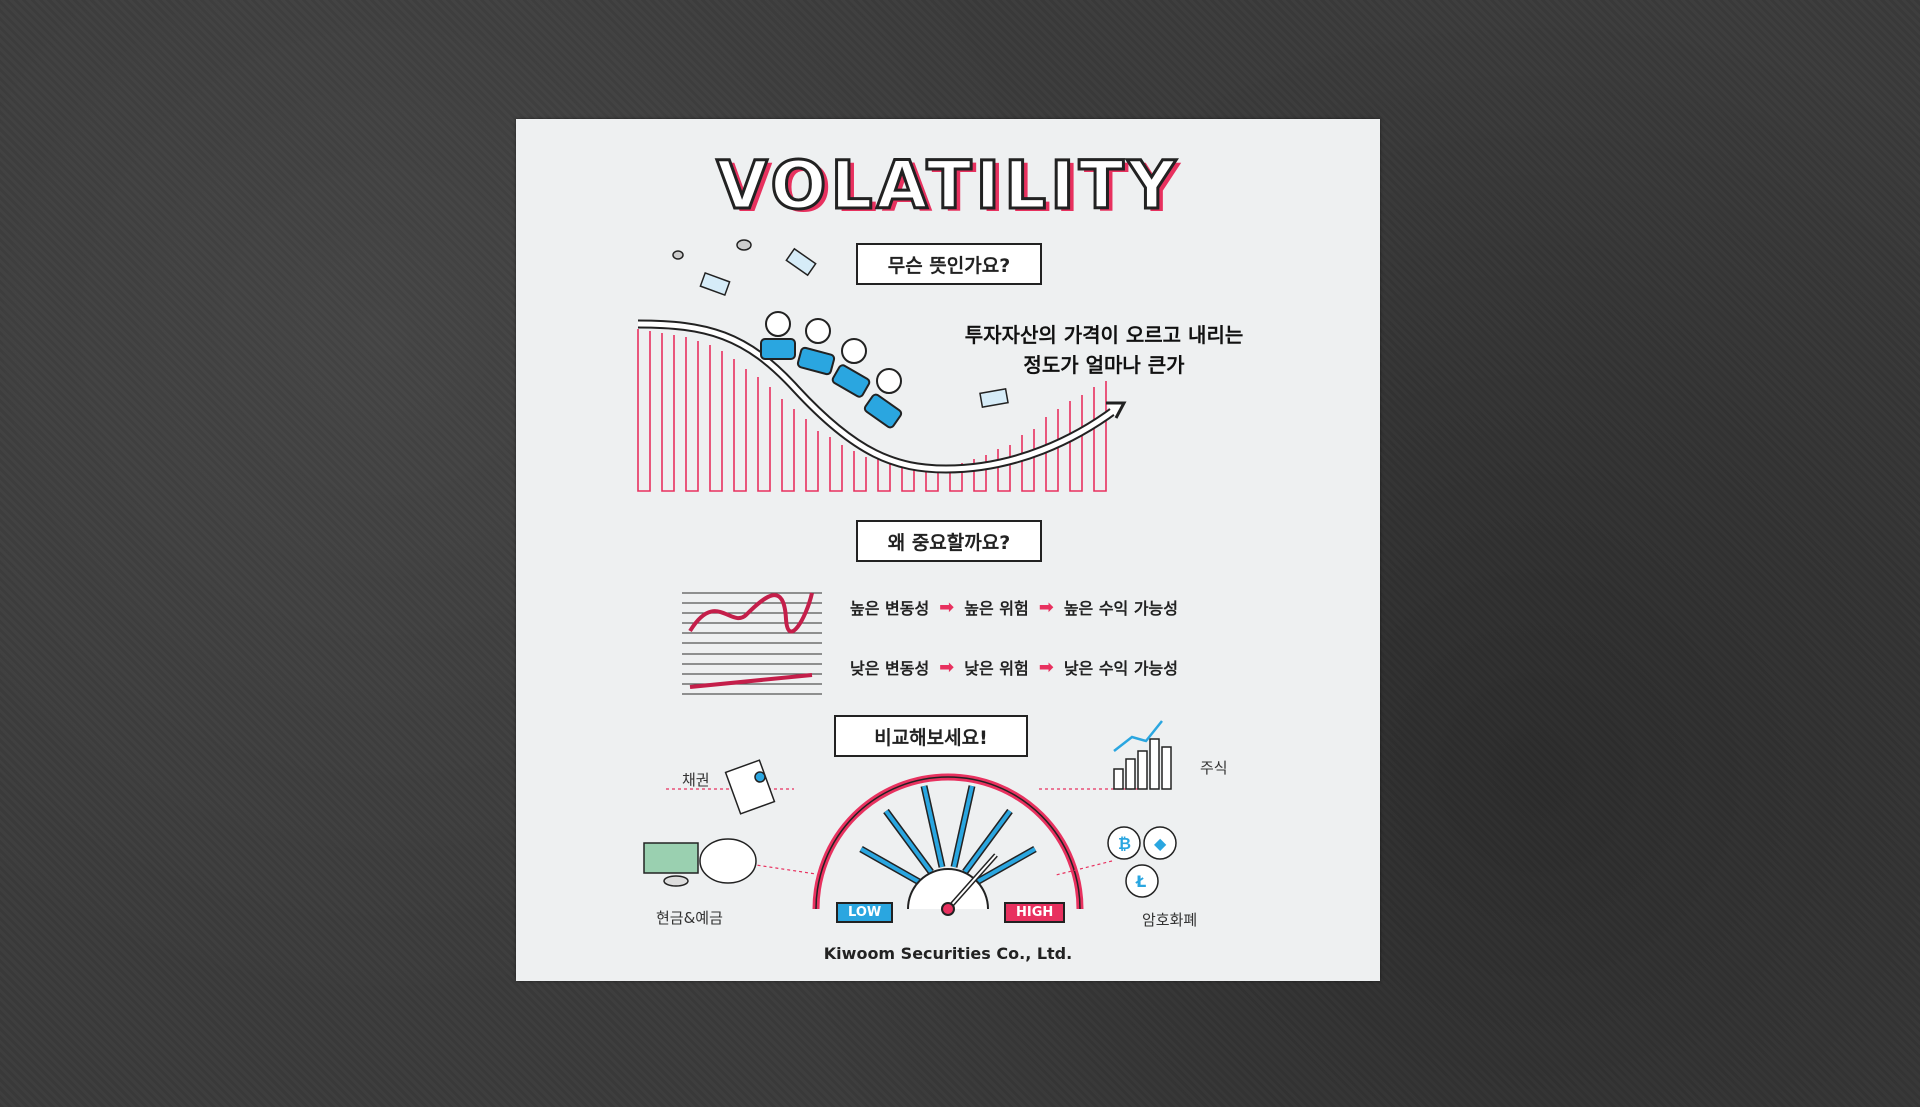  What do you see at coordinates (996, 668) in the screenshot?
I see `low-risk-label: 낮은 위험` at bounding box center [996, 668].